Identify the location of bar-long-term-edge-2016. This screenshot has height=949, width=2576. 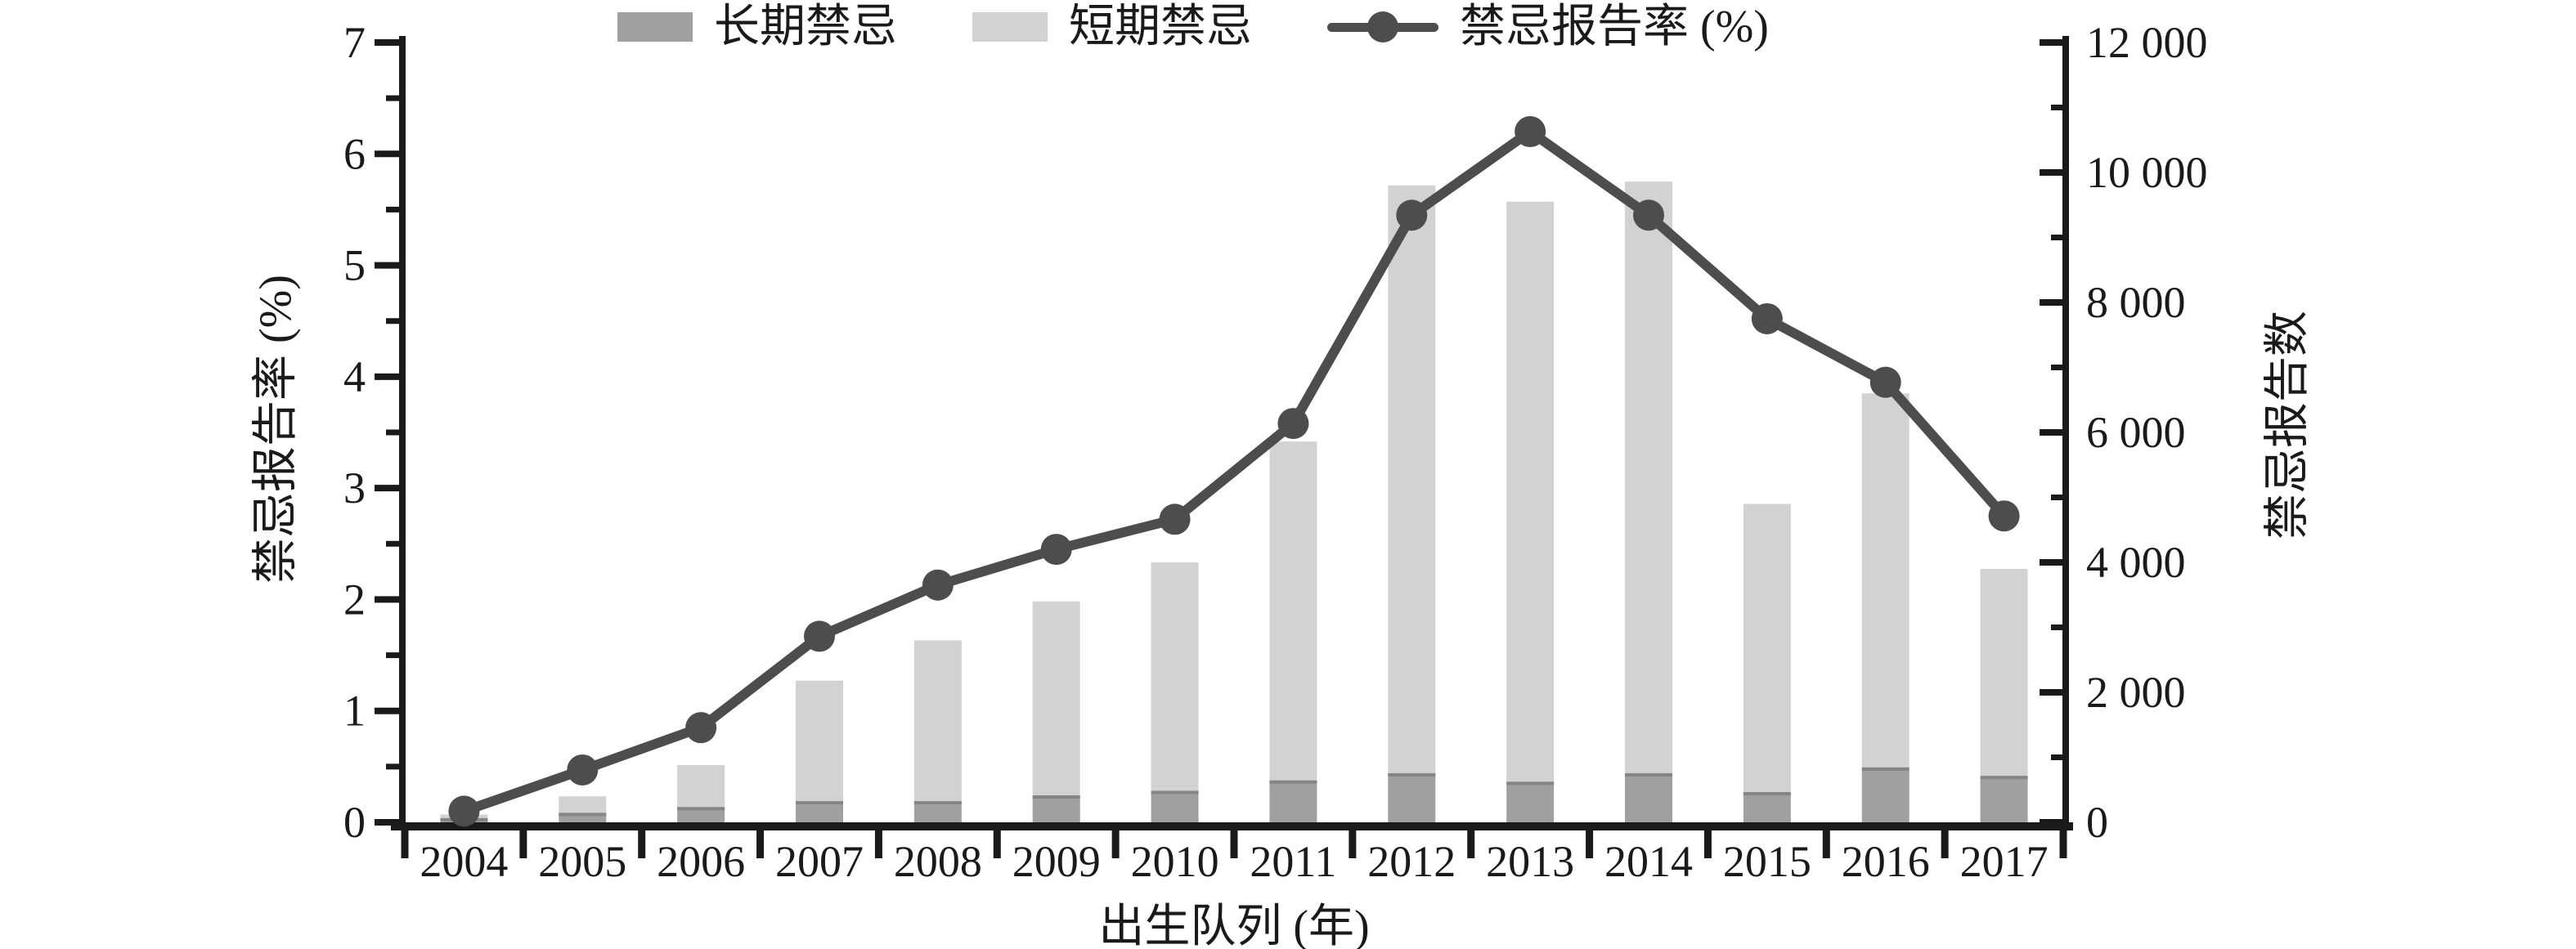
(1885, 769).